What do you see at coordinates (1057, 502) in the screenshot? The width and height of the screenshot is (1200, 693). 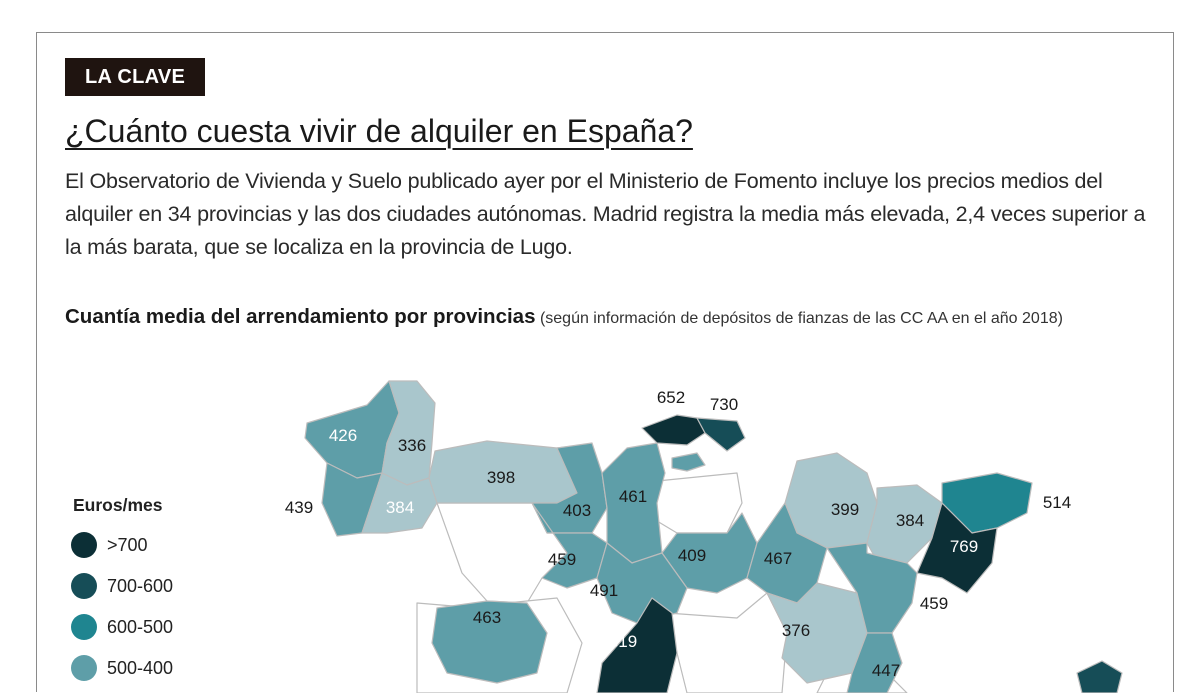 I see `label-514: 514` at bounding box center [1057, 502].